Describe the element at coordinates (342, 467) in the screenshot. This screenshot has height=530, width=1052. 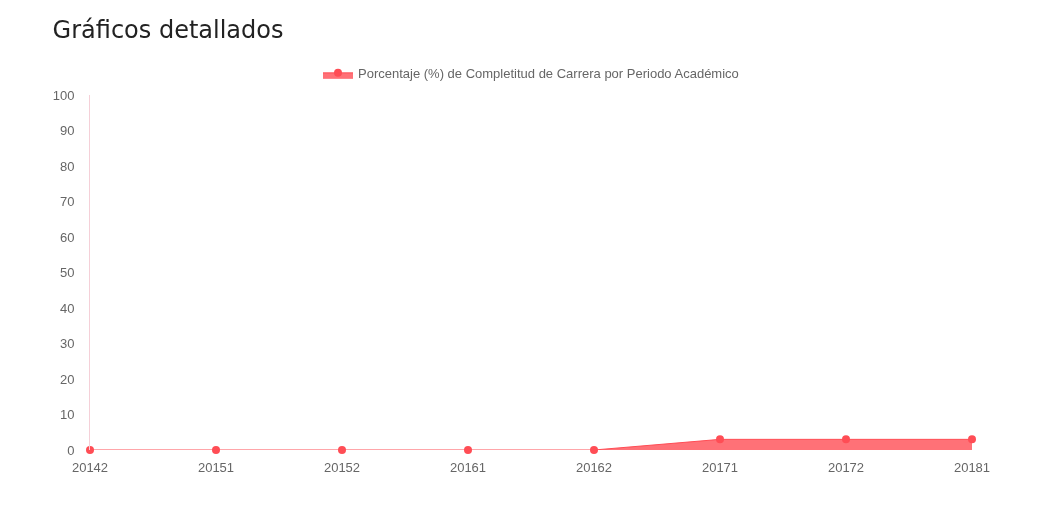
I see `x-tick-label: 20152` at that location.